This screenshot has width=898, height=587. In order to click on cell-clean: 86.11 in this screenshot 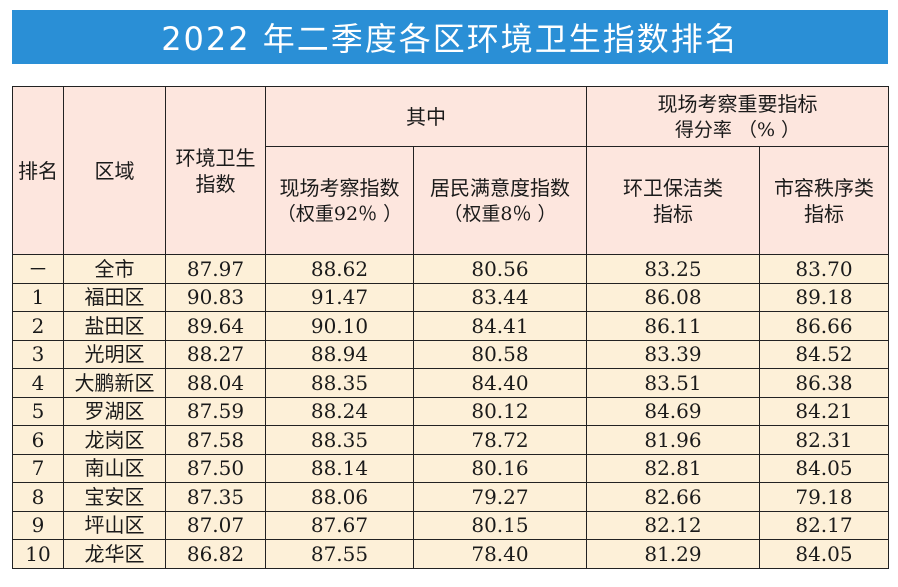, I will do `click(673, 326)`.